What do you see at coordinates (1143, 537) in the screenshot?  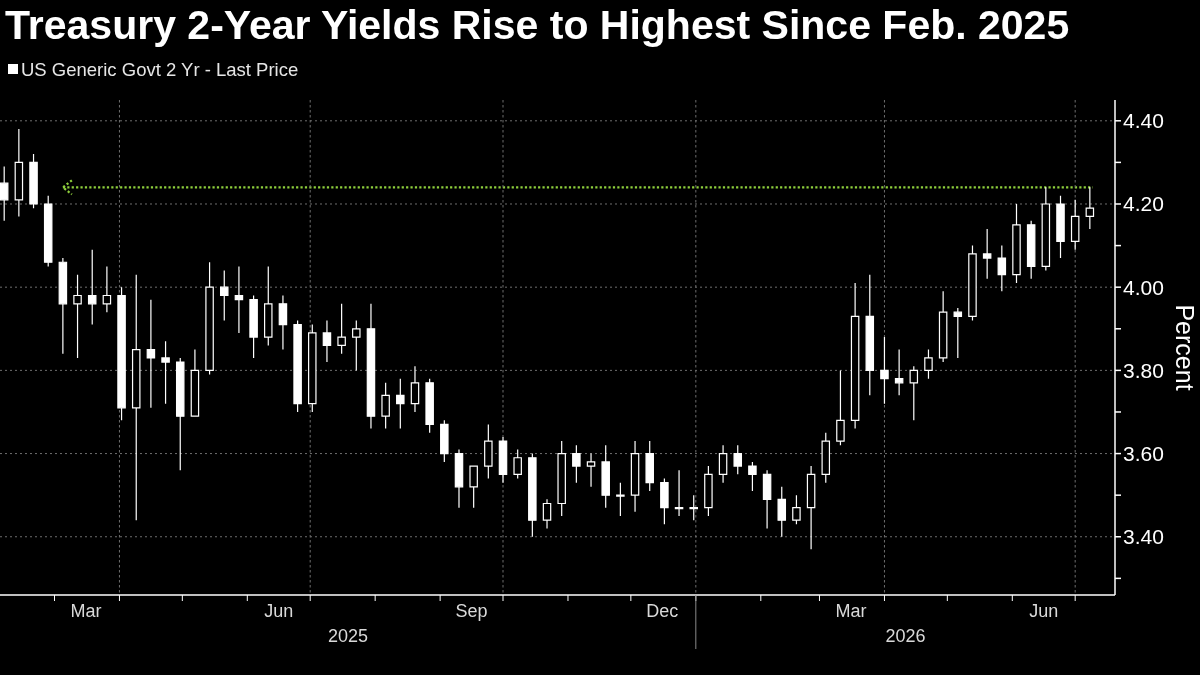 I see `y-tick-label: 3.40` at bounding box center [1143, 537].